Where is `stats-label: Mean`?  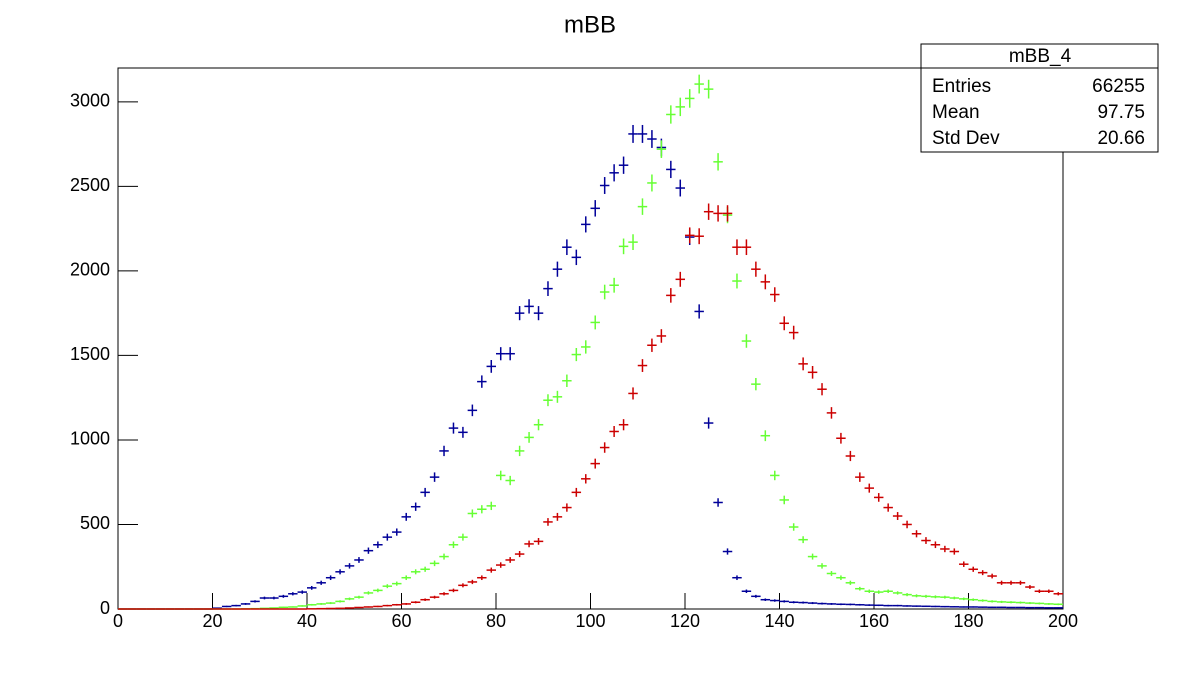 stats-label: Mean is located at coordinates (956, 112).